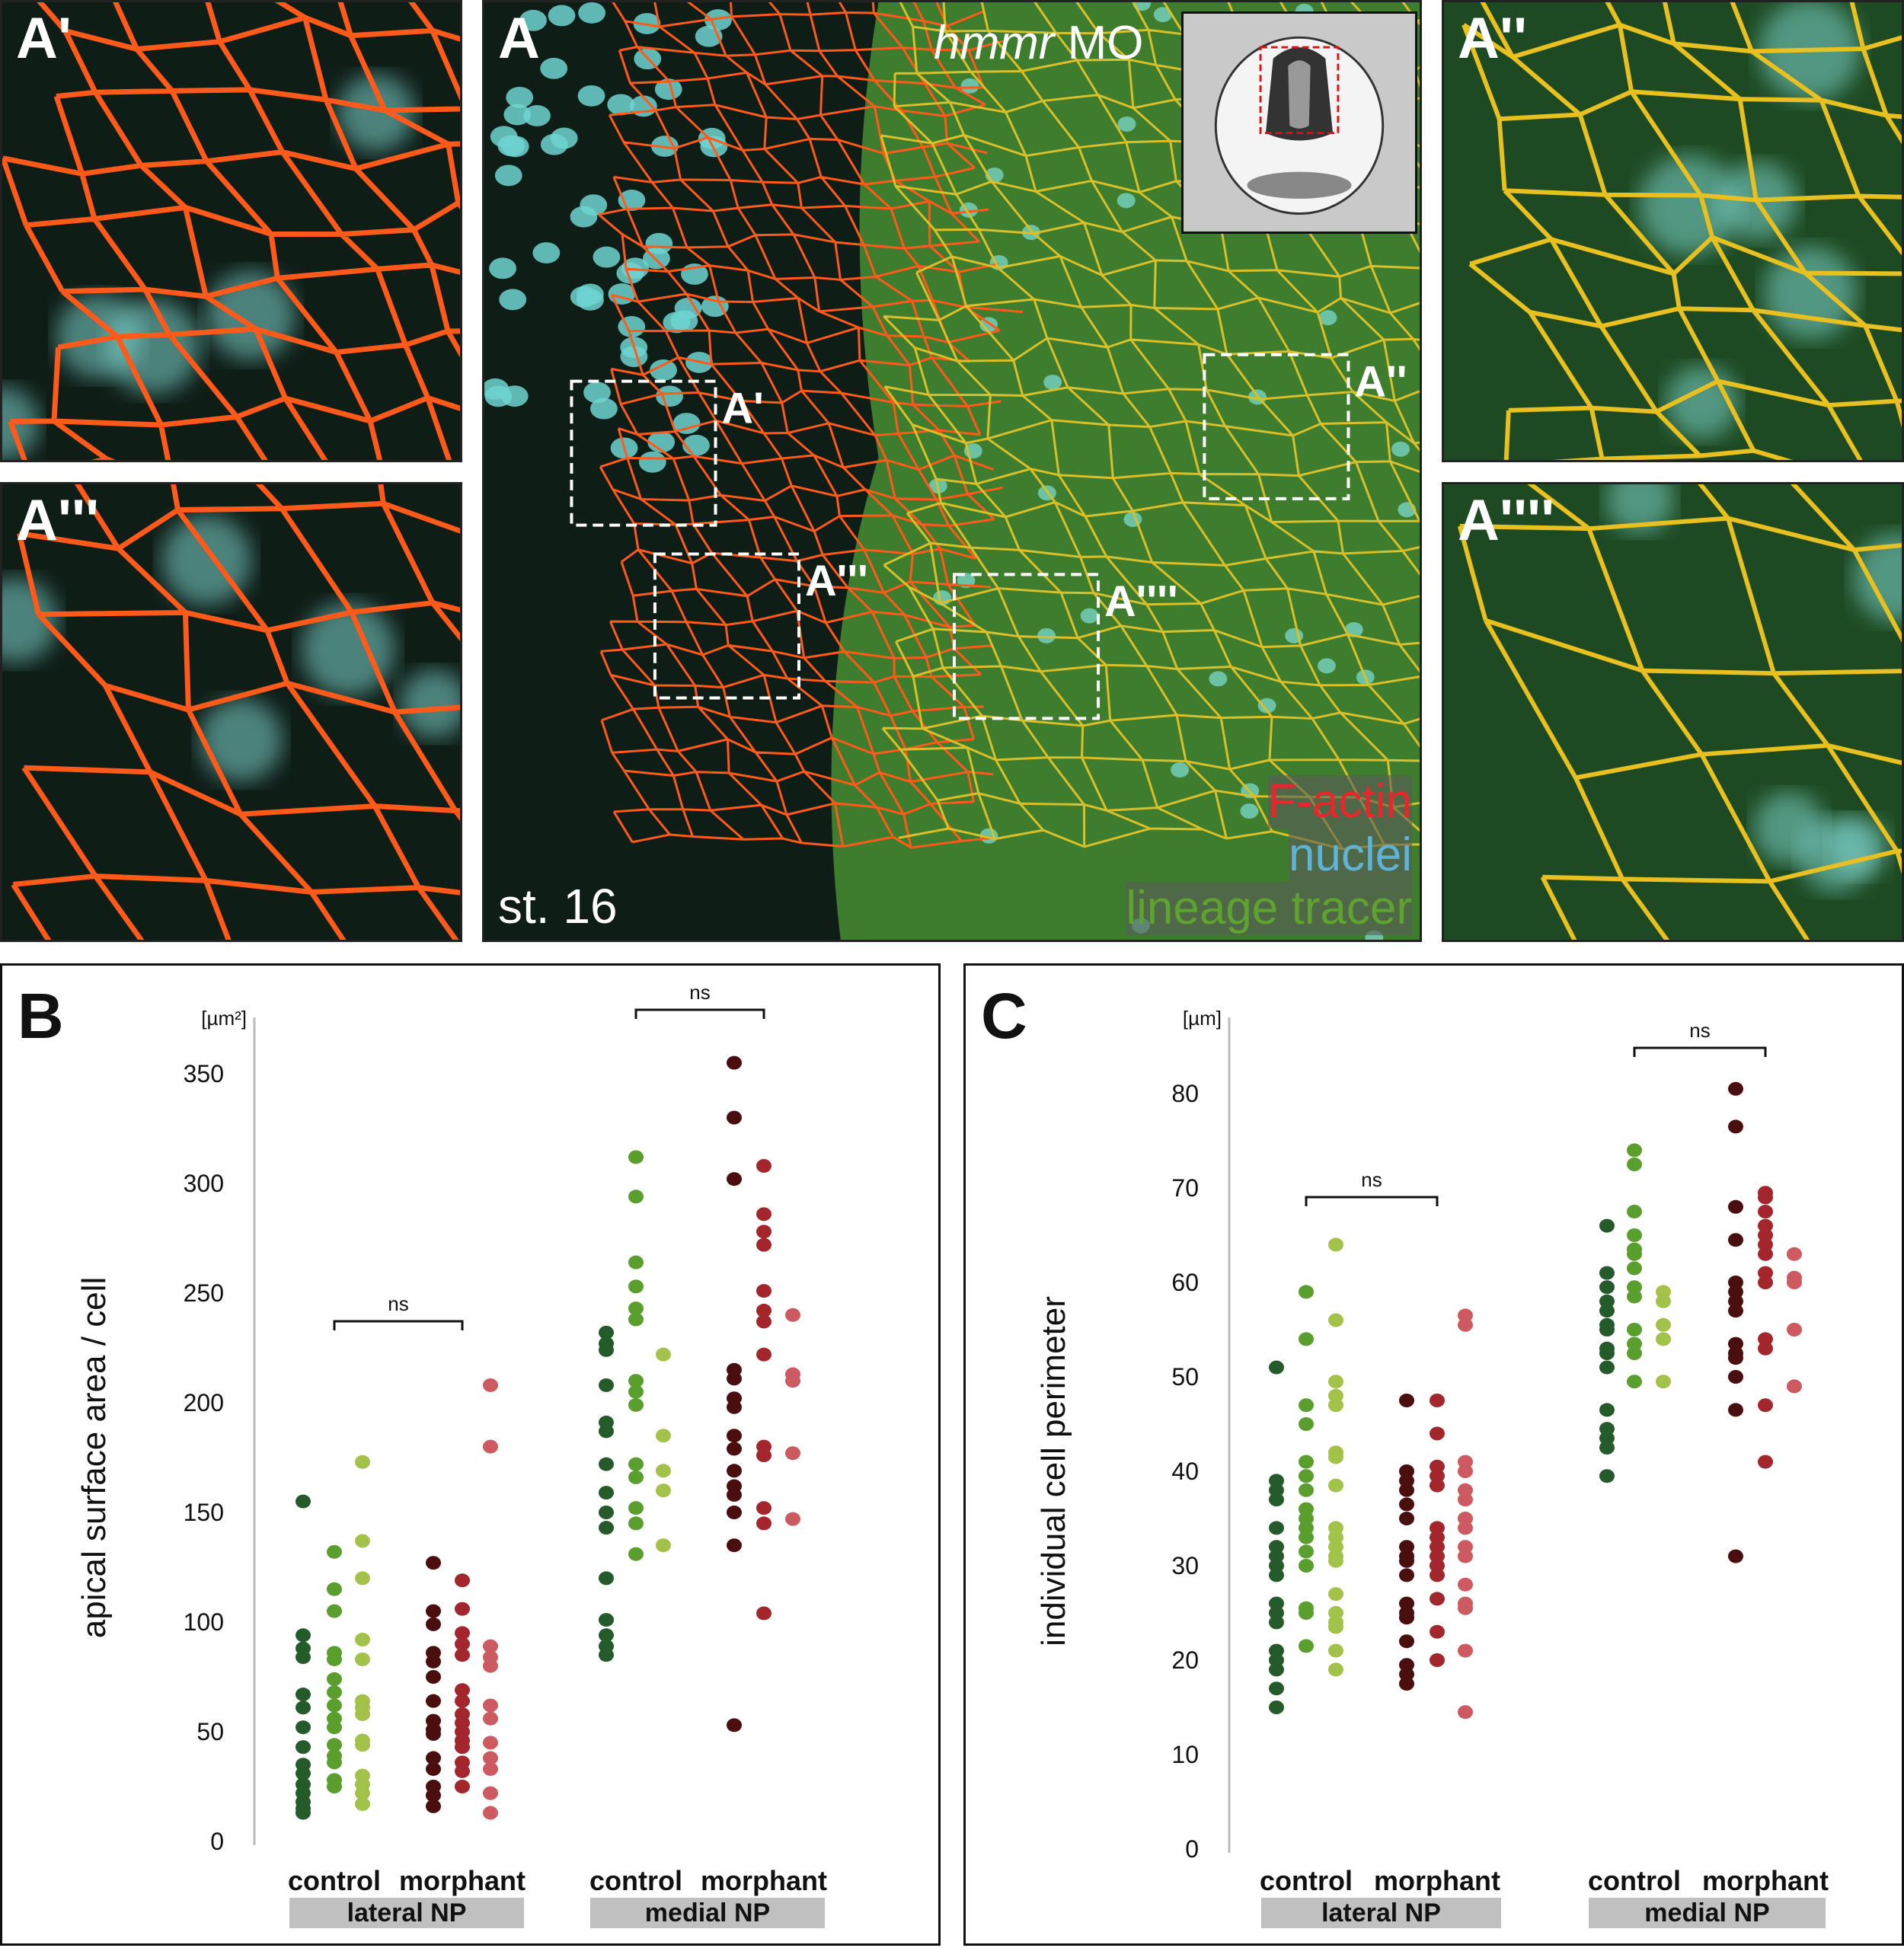 This screenshot has height=1948, width=1904. I want to click on y-tick-label: 50, so click(1185, 1377).